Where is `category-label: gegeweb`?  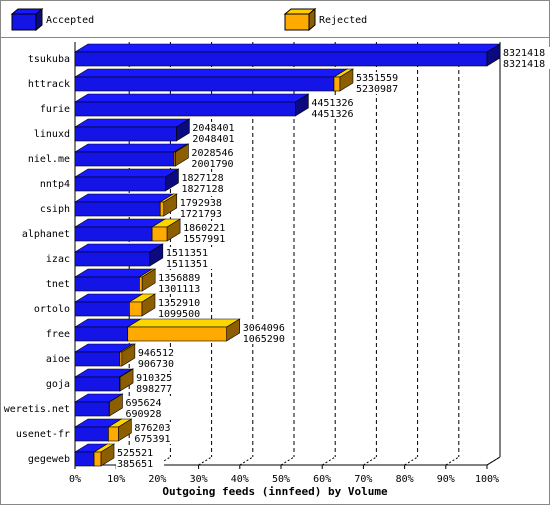
category-label: gegeweb is located at coordinates (49, 459).